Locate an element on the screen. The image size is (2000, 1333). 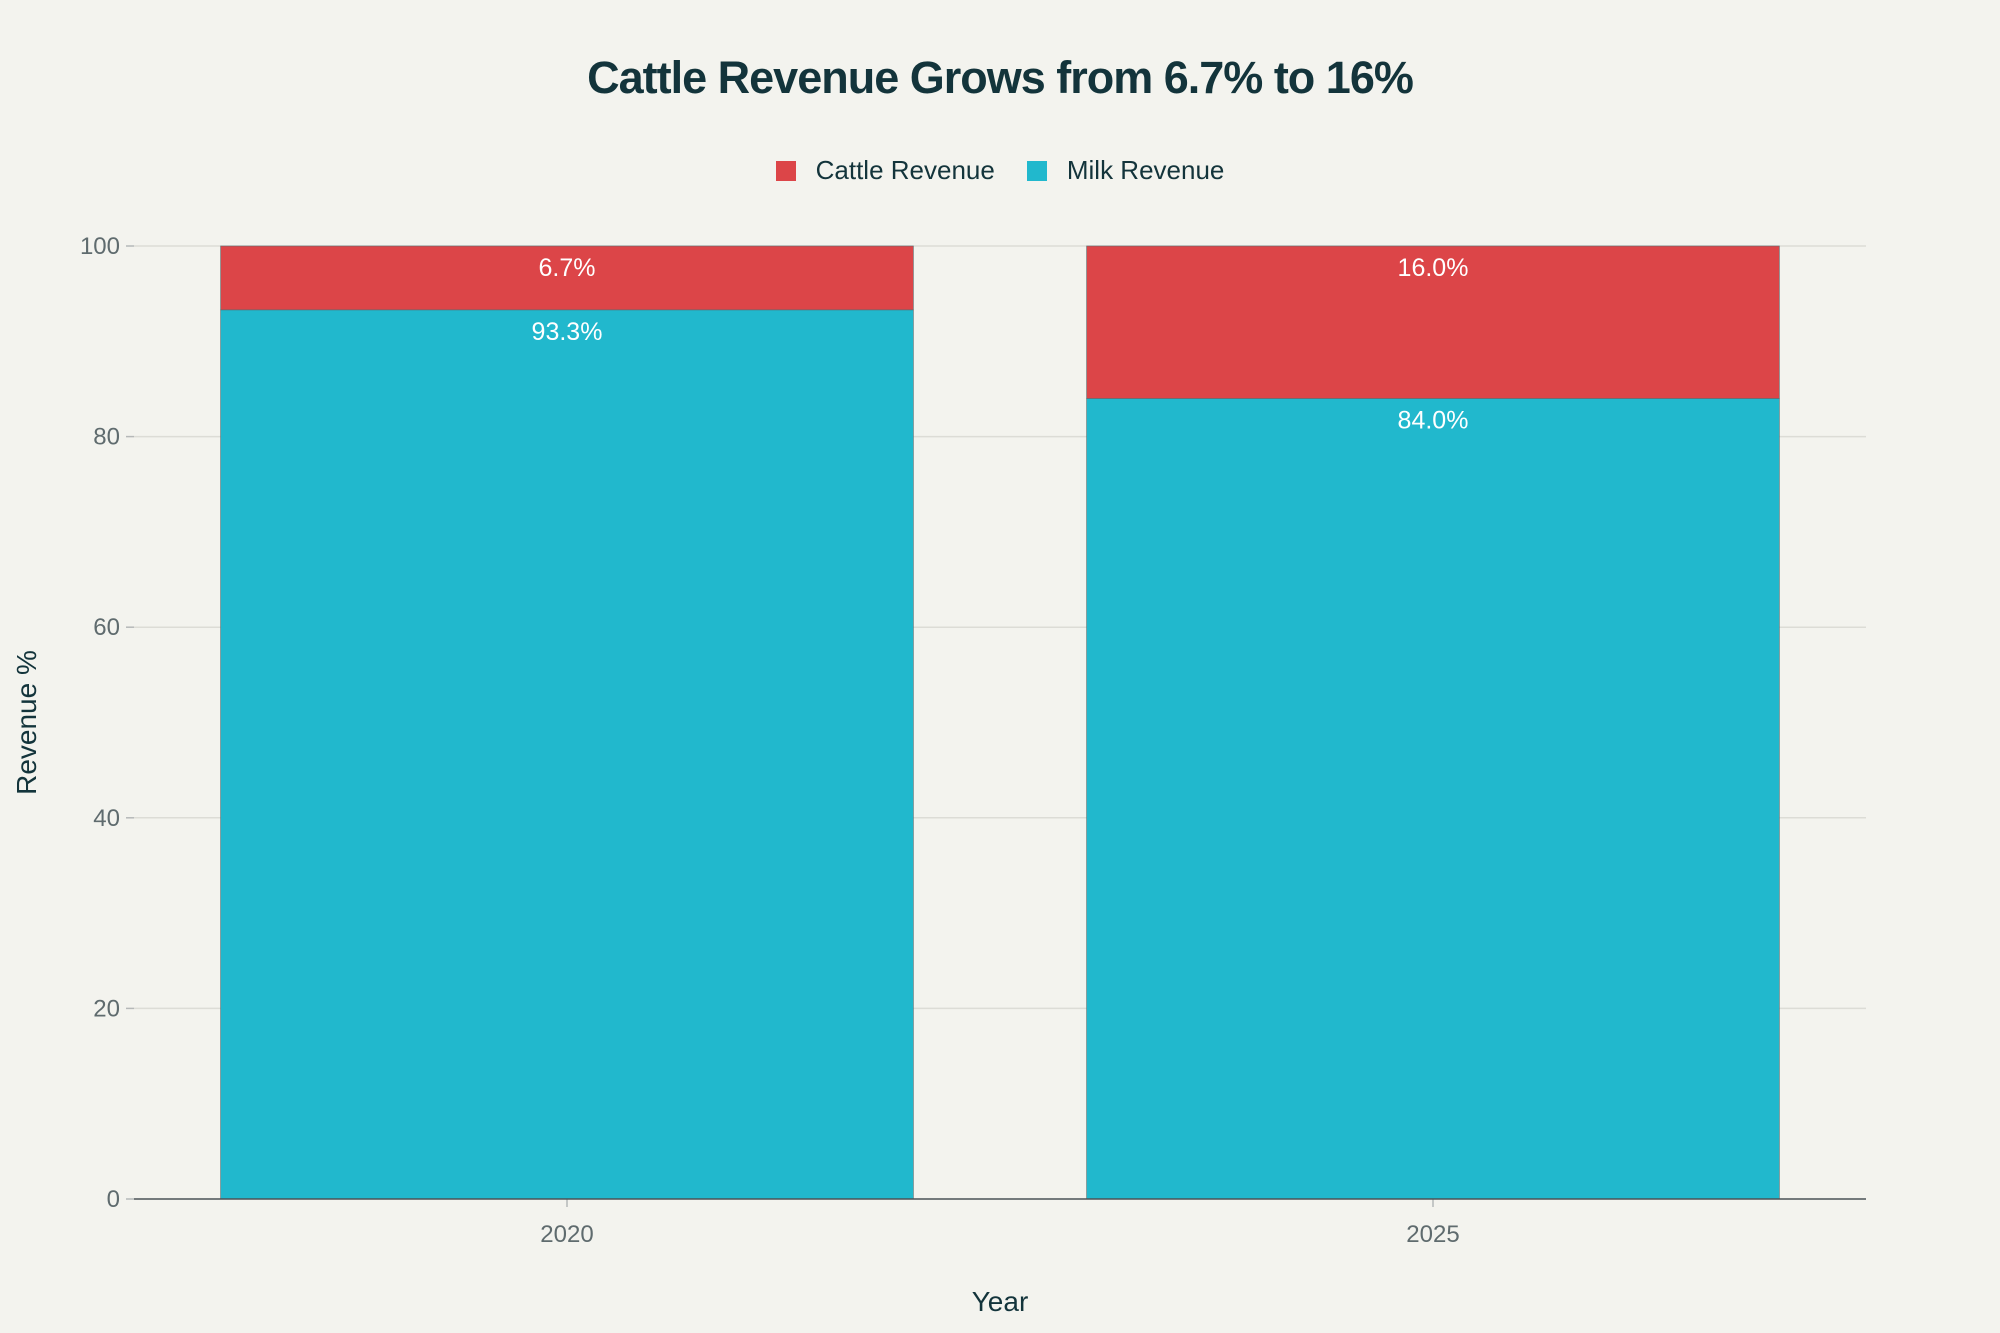
legend-item-milk: Milk Revenue is located at coordinates (1125, 170).